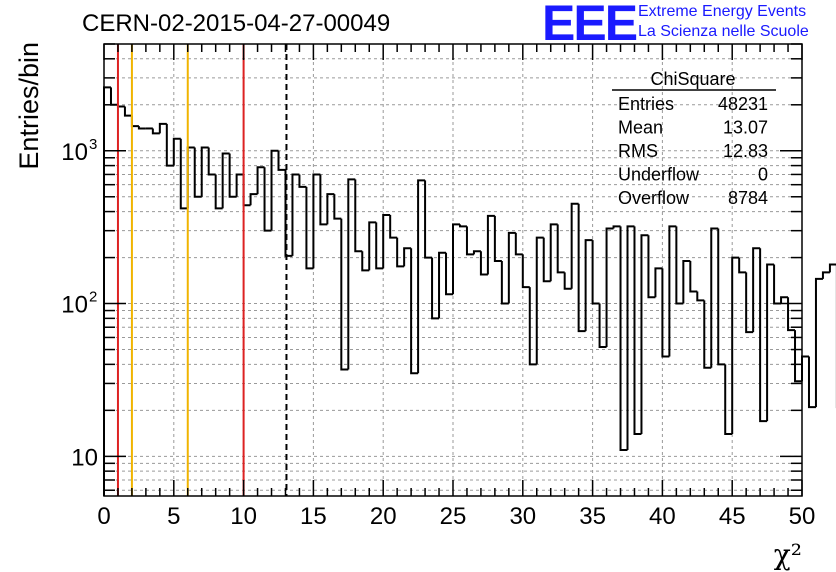 Image resolution: width=836 pixels, height=572 pixels. Describe the element at coordinates (93, 144) in the screenshot. I see `y-tick-exponent: 3` at that location.